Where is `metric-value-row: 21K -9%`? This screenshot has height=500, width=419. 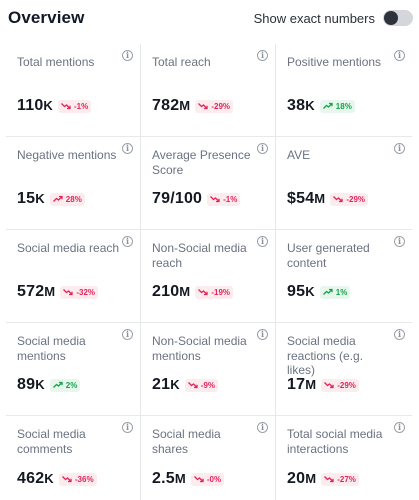
metric-value-row: 21K -9% is located at coordinates (185, 385).